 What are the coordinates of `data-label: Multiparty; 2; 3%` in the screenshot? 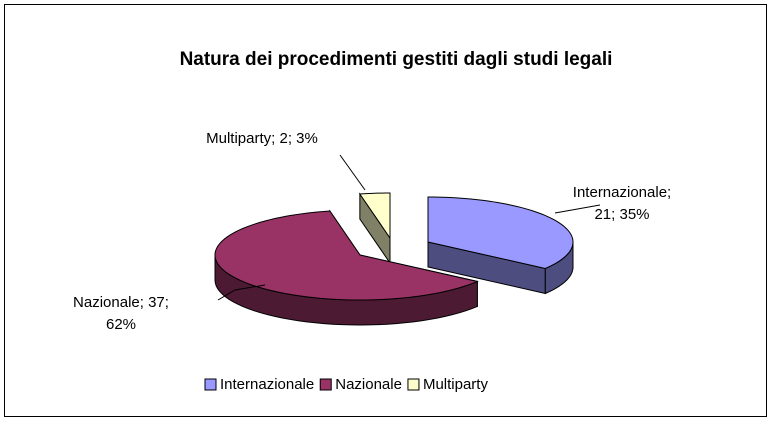 It's located at (262, 138).